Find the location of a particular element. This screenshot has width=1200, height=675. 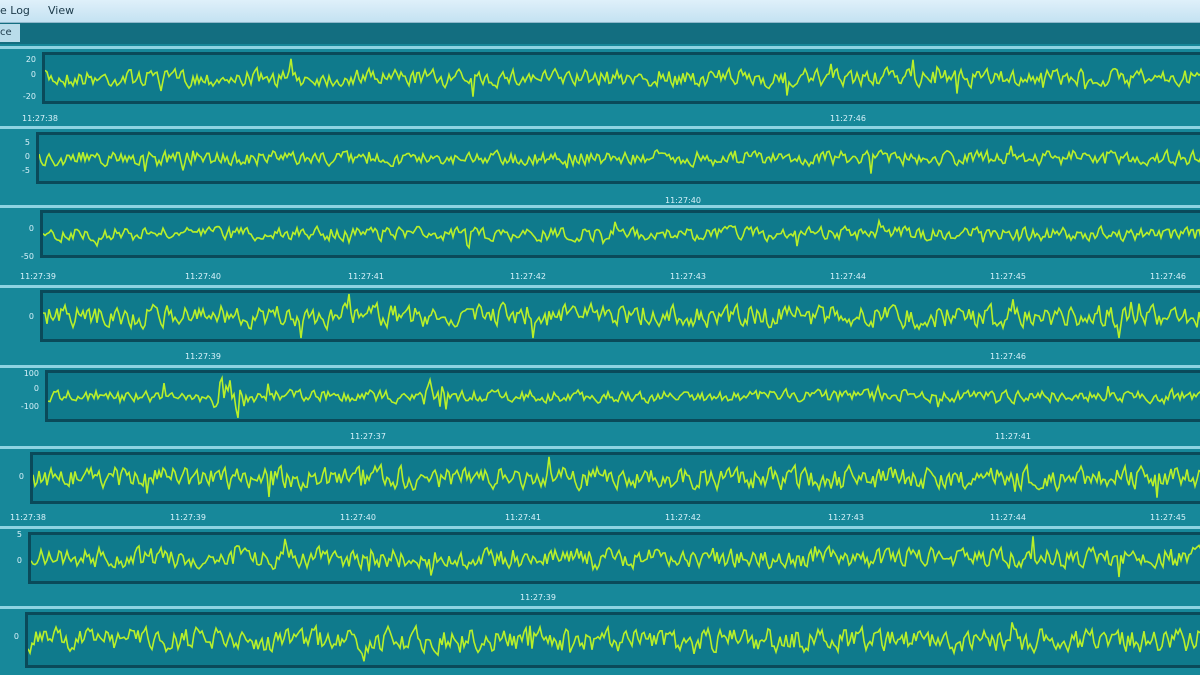

toolbar-button: ce is located at coordinates (10, 33).